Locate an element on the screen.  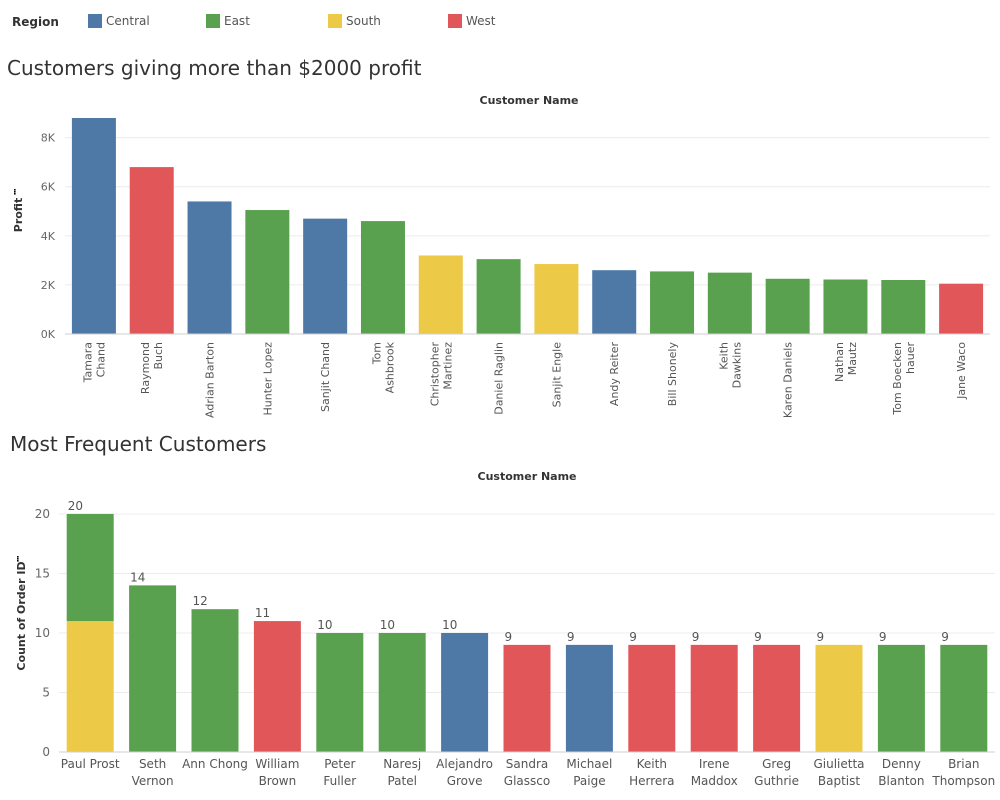
chart2-ytick-label: 15 is located at coordinates (42, 573).